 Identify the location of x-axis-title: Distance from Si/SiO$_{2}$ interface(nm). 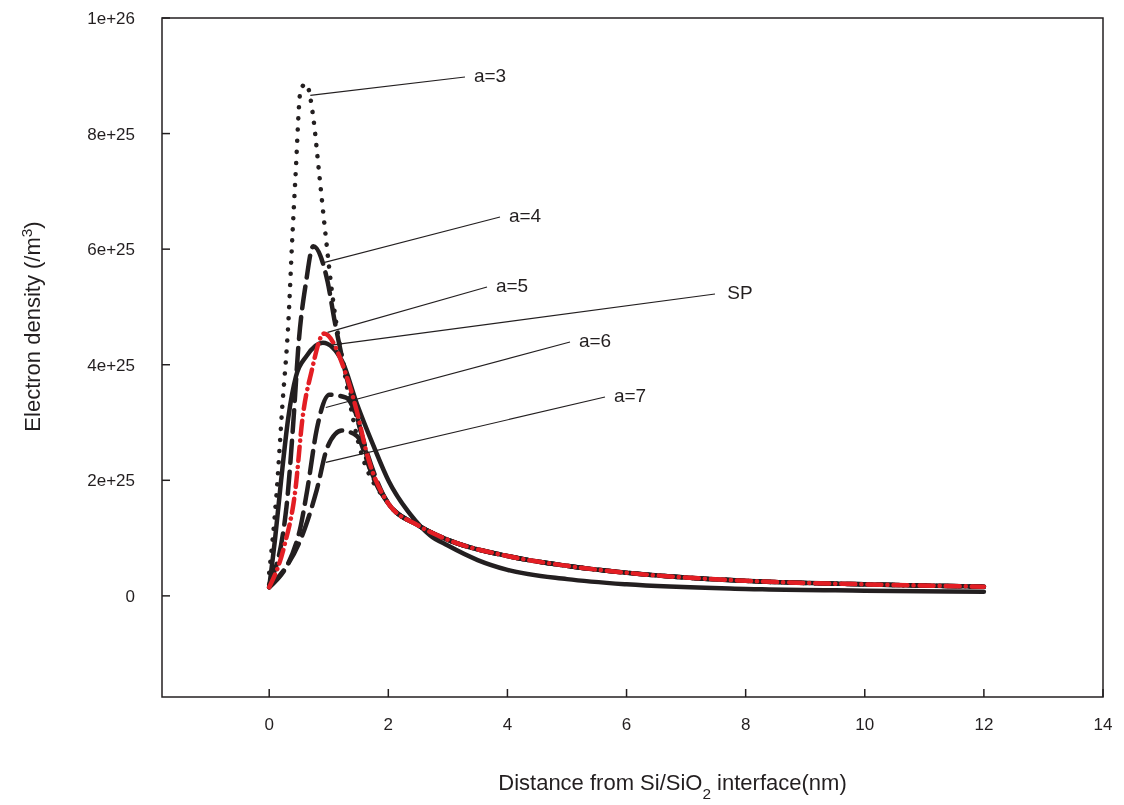
(672, 786).